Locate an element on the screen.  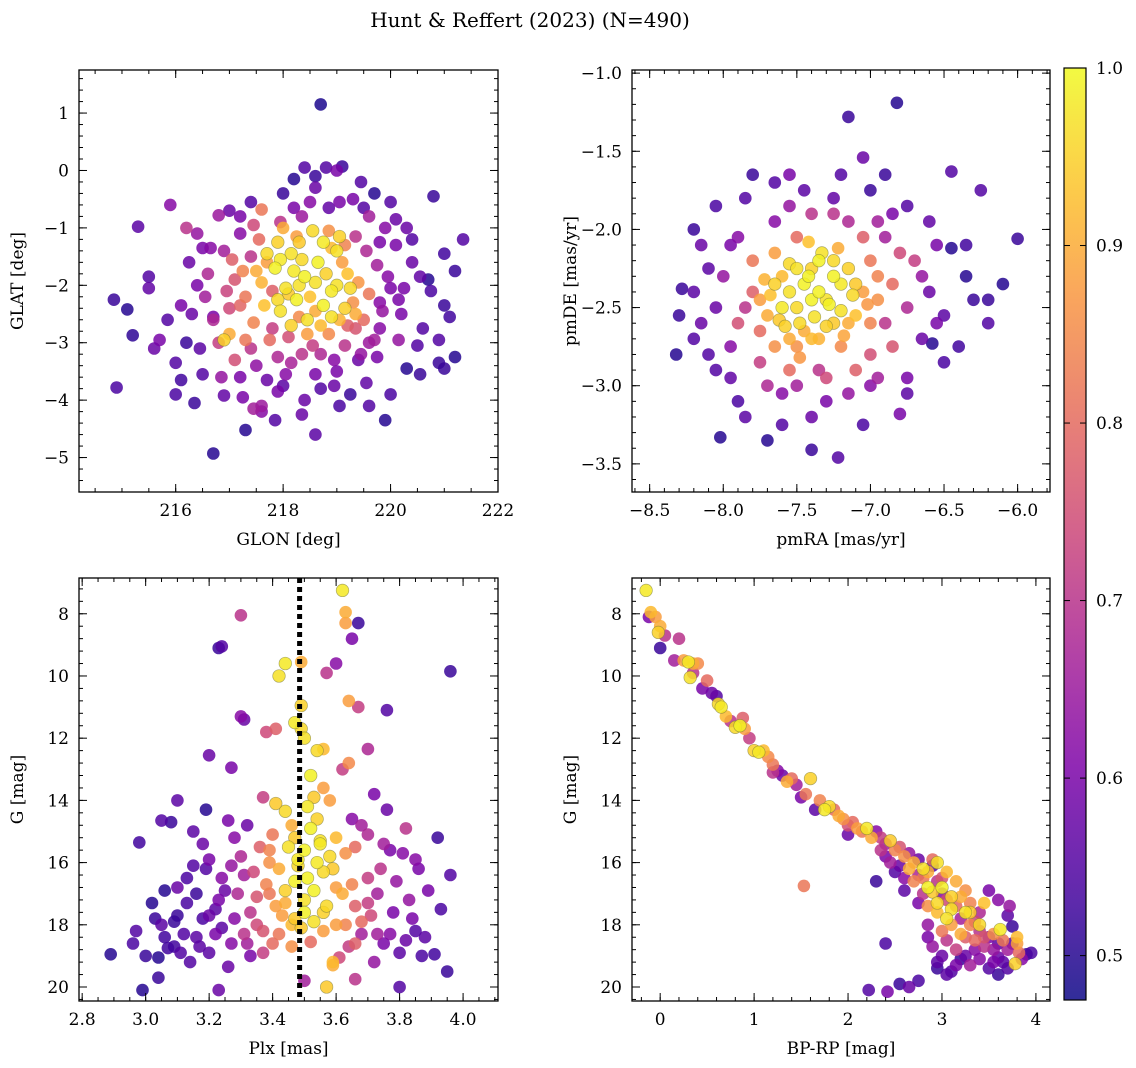
colorbar-tick-label: 0.9 is located at coordinates (1109, 247).